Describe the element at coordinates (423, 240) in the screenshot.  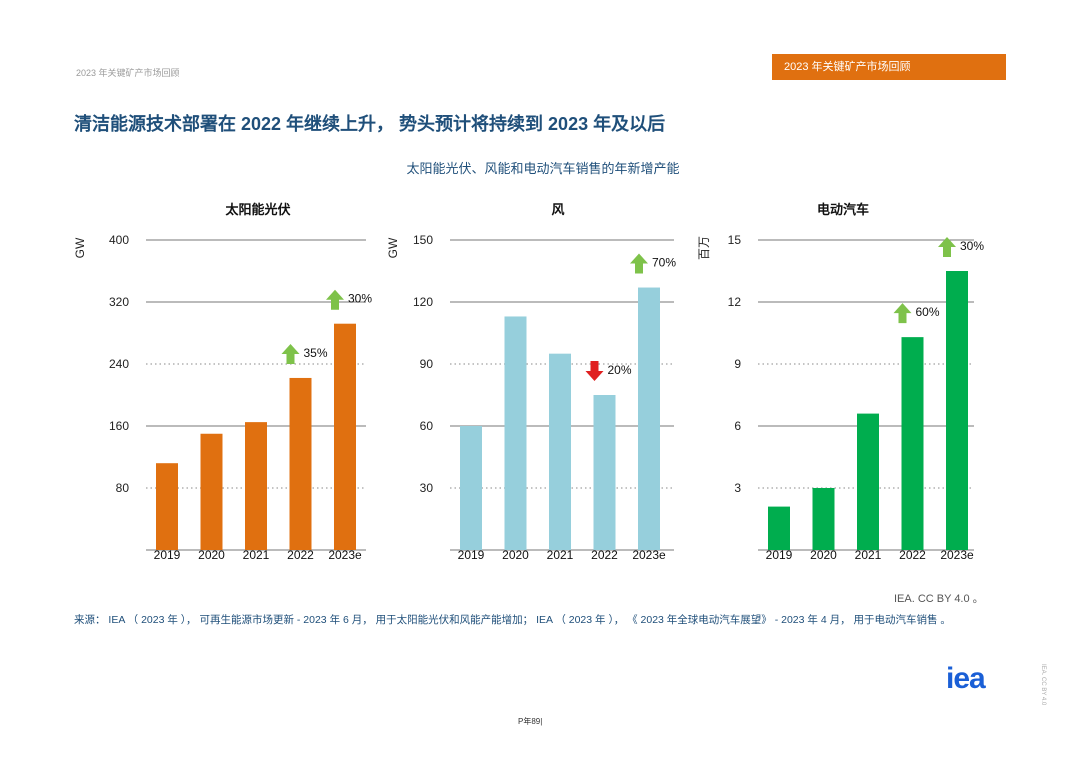
I see `y-tick-label: 150` at that location.